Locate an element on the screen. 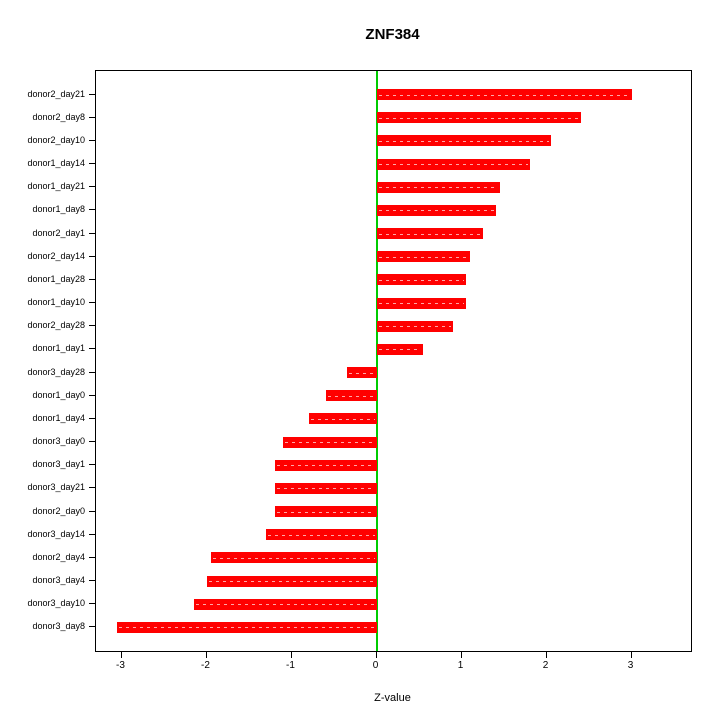 This screenshot has height=720, width=720. bar-donor3_day1 is located at coordinates (325, 465).